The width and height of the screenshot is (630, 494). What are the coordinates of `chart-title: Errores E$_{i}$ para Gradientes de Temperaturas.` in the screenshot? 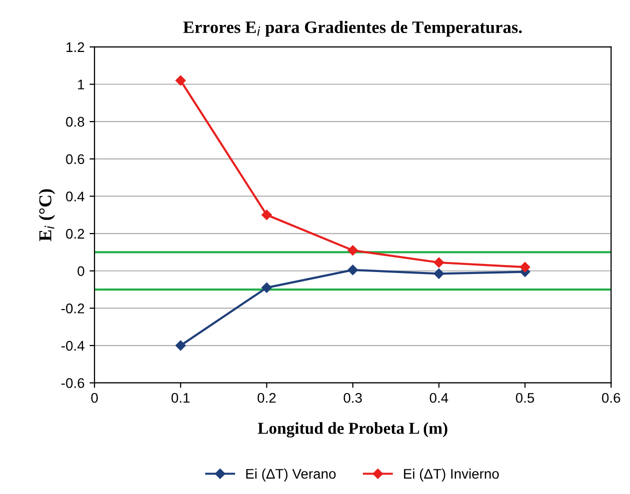 It's located at (352, 28).